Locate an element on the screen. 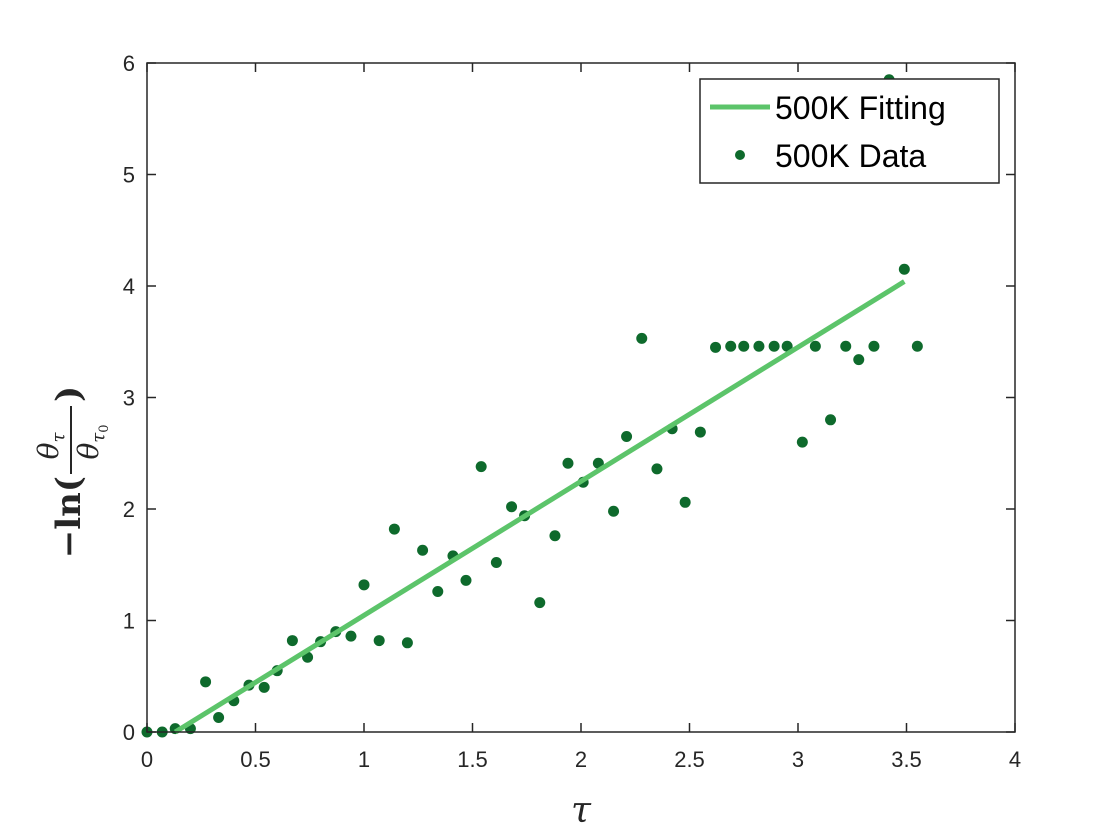 The image size is (1120, 840). y-axis-title-numerator: θτ is located at coordinates (50, 446).